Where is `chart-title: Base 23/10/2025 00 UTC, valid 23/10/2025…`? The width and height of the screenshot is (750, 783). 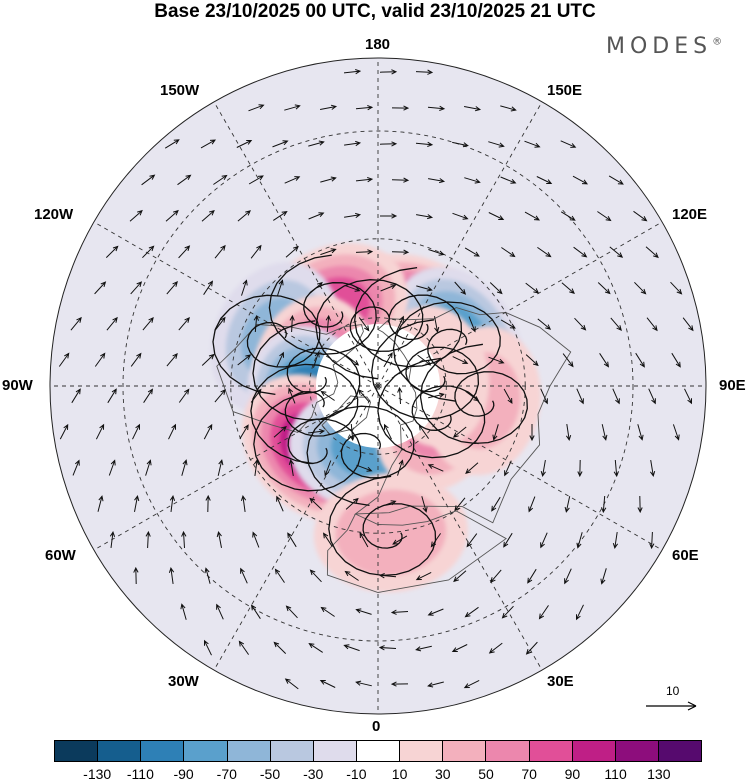
chart-title: Base 23/10/2025 00 UTC, valid 23/10/2025… is located at coordinates (375, 11).